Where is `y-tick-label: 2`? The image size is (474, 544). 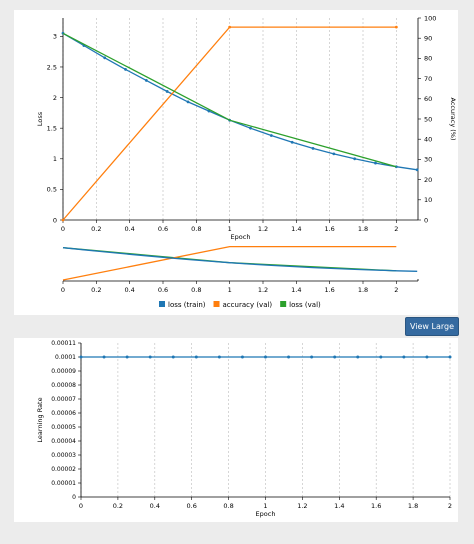
y-tick-label: 2 is located at coordinates (55, 98).